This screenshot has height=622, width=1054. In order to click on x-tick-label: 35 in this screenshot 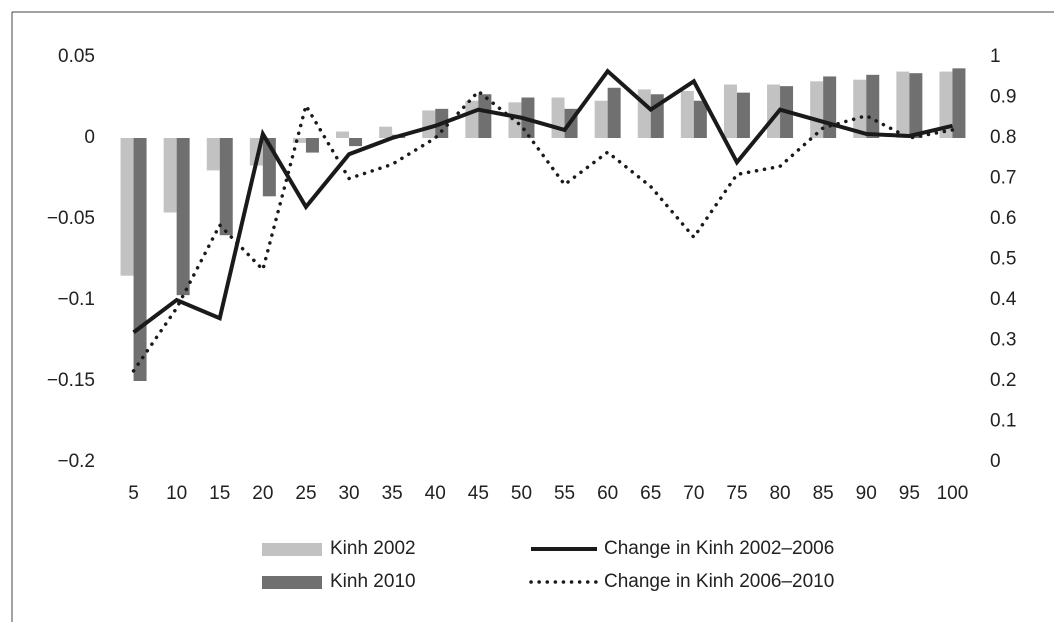, I will do `click(392, 493)`.